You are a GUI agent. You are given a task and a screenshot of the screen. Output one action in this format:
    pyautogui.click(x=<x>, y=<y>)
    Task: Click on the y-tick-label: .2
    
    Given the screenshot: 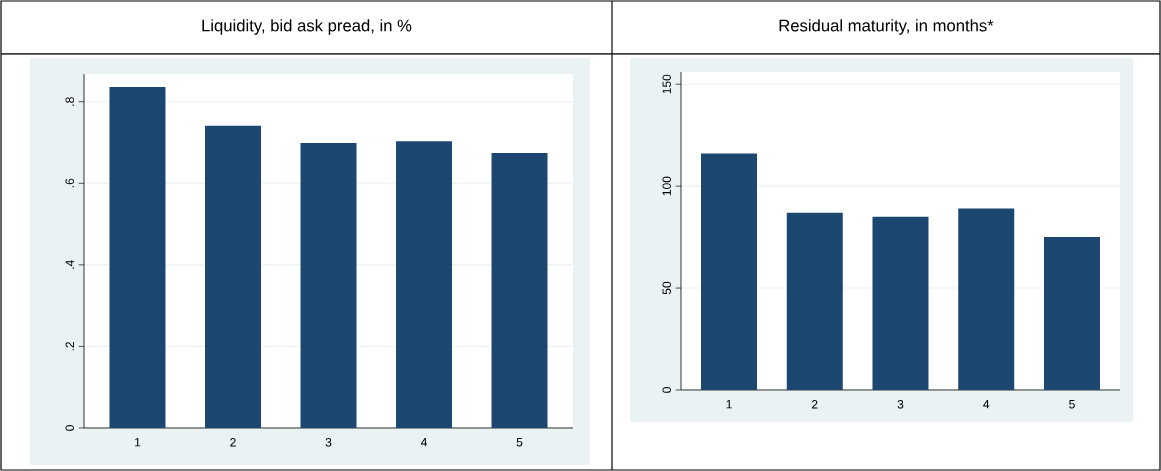 What is the action you would take?
    pyautogui.click(x=69, y=346)
    